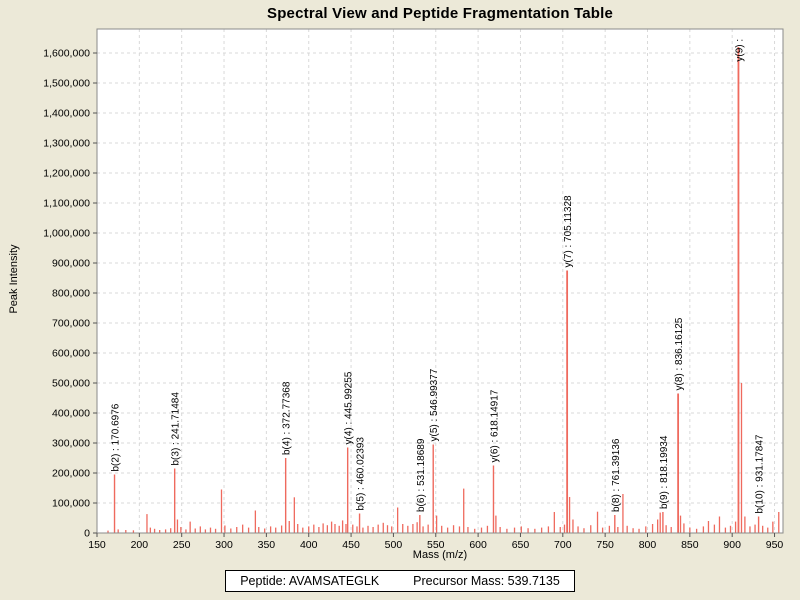 This screenshot has width=800, height=600. Describe the element at coordinates (71, 414) in the screenshot. I see `y-tick-label: 400,000` at that location.